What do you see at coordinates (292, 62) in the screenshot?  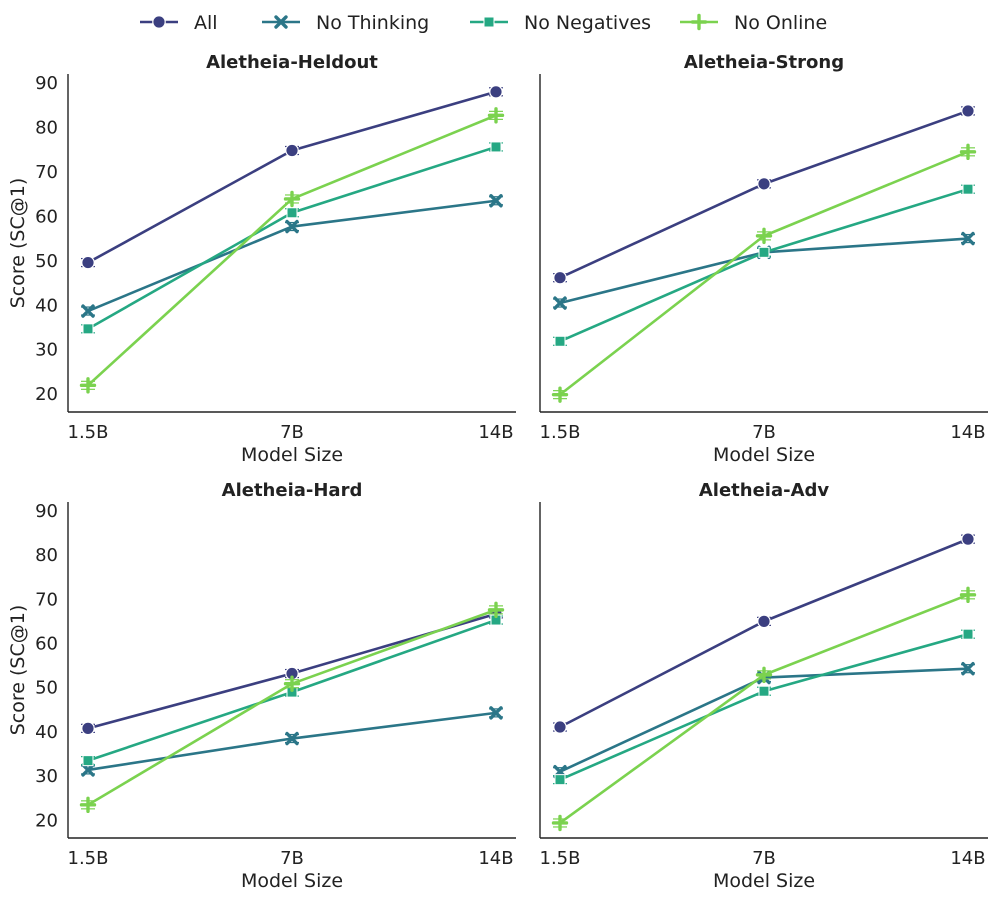 I see `panel-title: Aletheia-Heldout` at bounding box center [292, 62].